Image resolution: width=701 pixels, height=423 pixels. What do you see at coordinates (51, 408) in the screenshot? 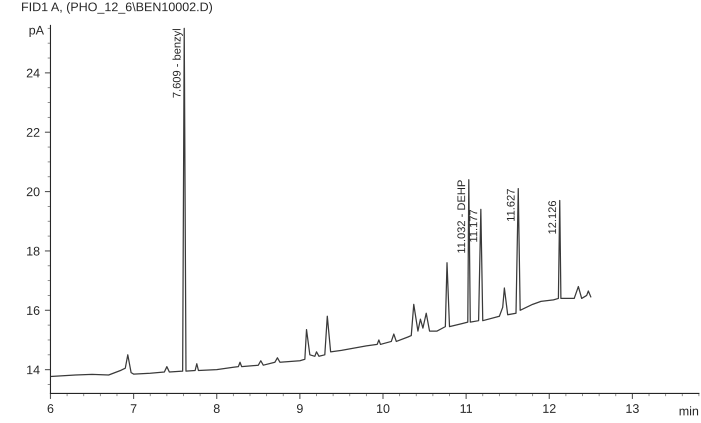
I see `x-tick-label: 6` at bounding box center [51, 408].